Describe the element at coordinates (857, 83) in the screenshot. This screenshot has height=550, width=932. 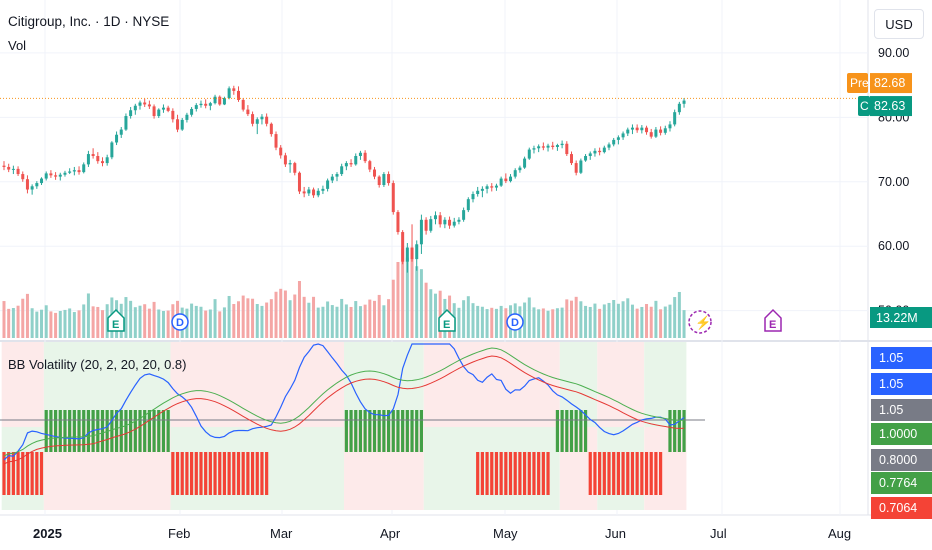
I see `pre-label-box` at that location.